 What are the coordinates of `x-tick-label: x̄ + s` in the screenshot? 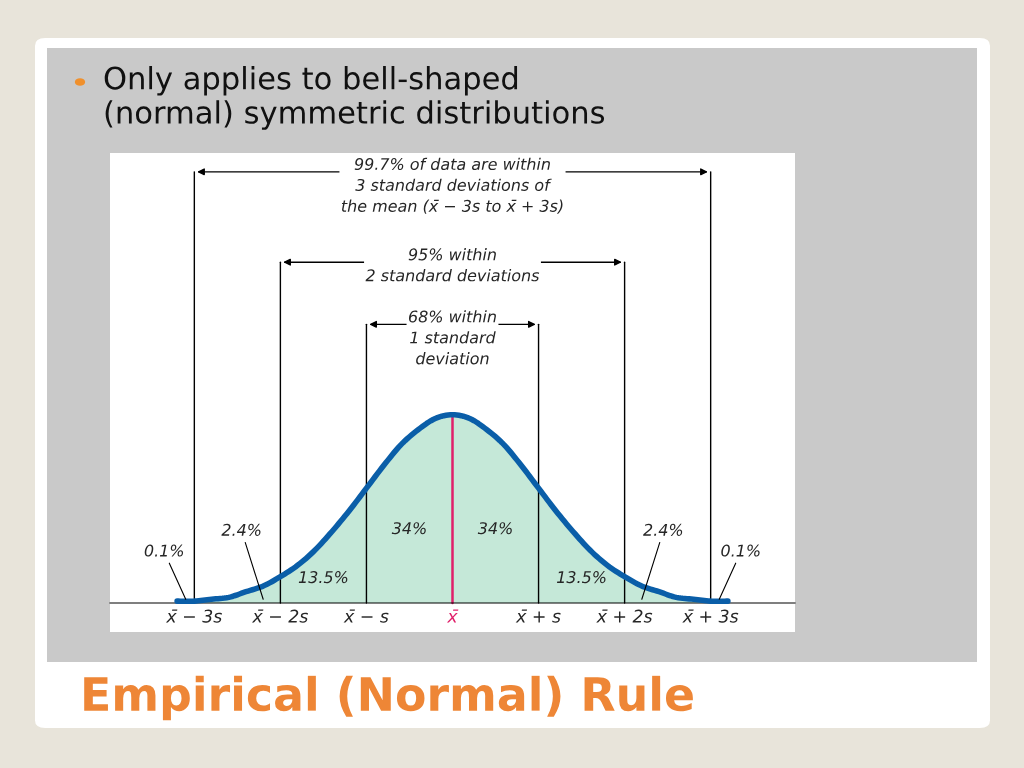 It's located at (538, 616).